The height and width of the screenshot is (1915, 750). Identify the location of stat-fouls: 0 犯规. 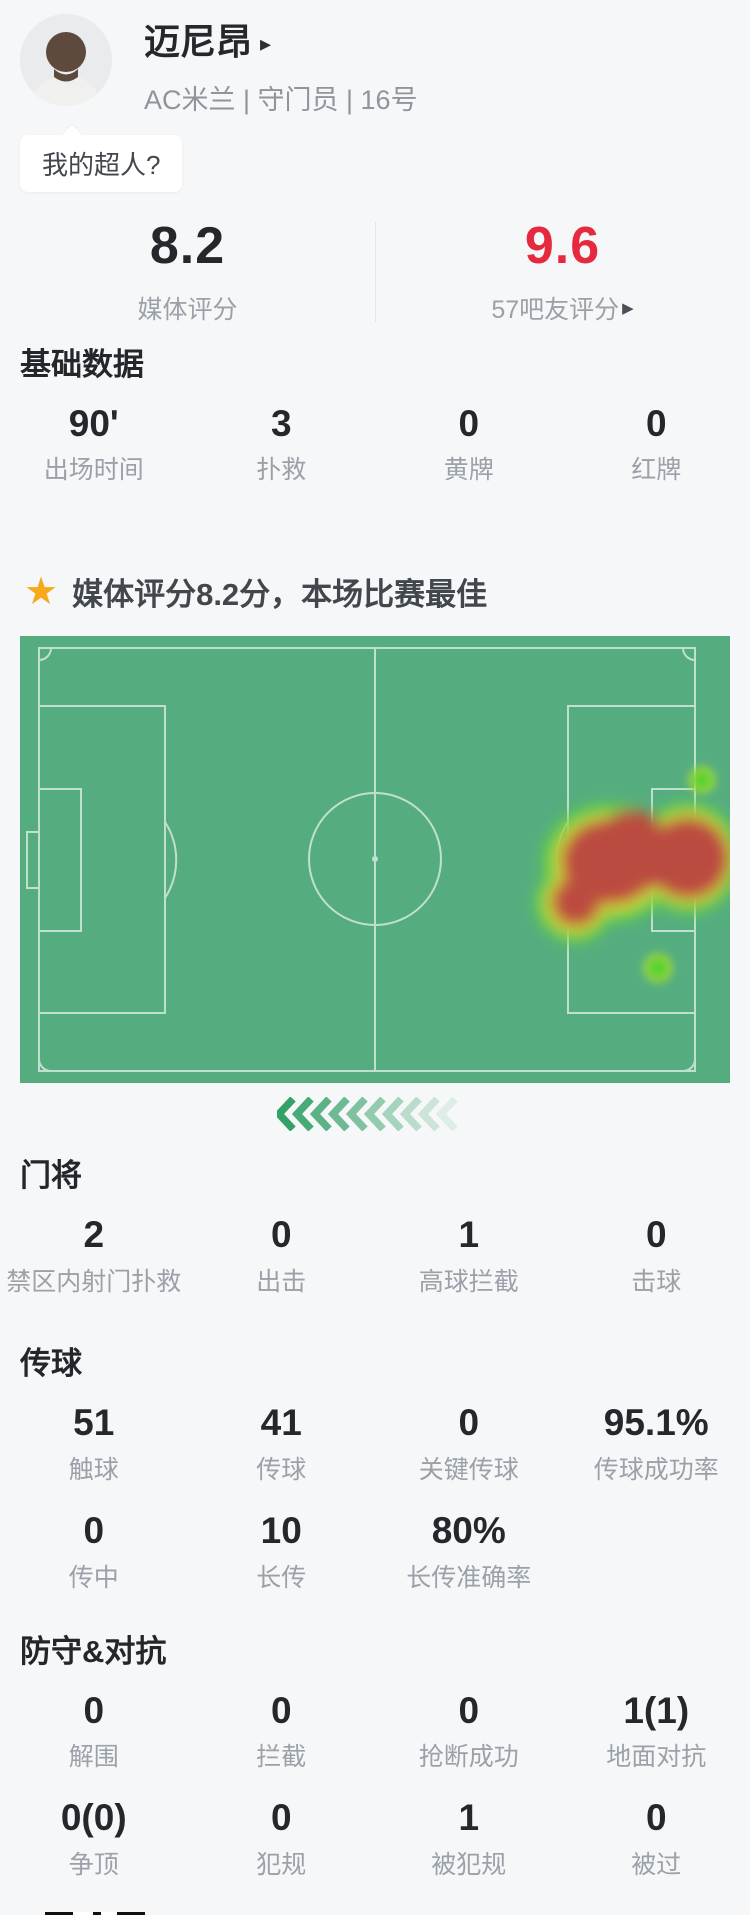
(281, 1838).